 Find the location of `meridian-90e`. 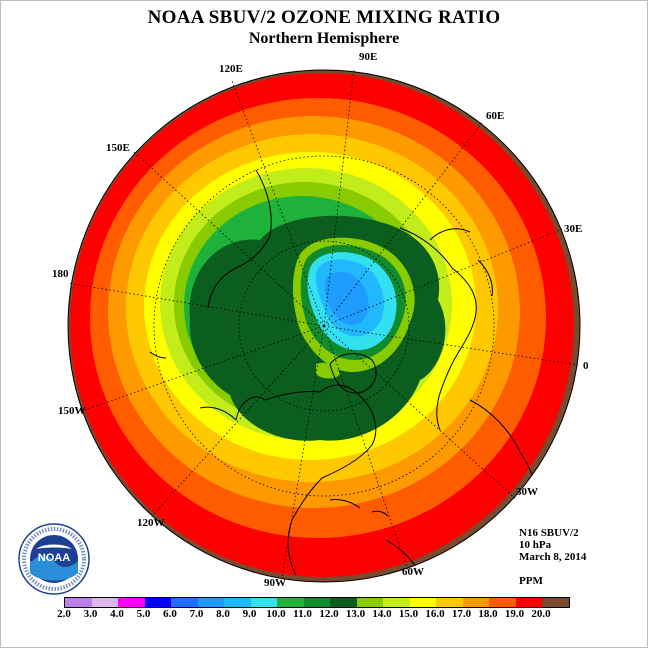

meridian-90e is located at coordinates (339, 198).